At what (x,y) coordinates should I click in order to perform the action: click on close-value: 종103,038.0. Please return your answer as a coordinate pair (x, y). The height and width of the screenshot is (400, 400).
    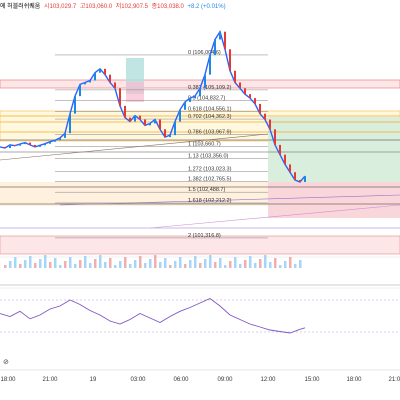
    Looking at the image, I should click on (167, 7).